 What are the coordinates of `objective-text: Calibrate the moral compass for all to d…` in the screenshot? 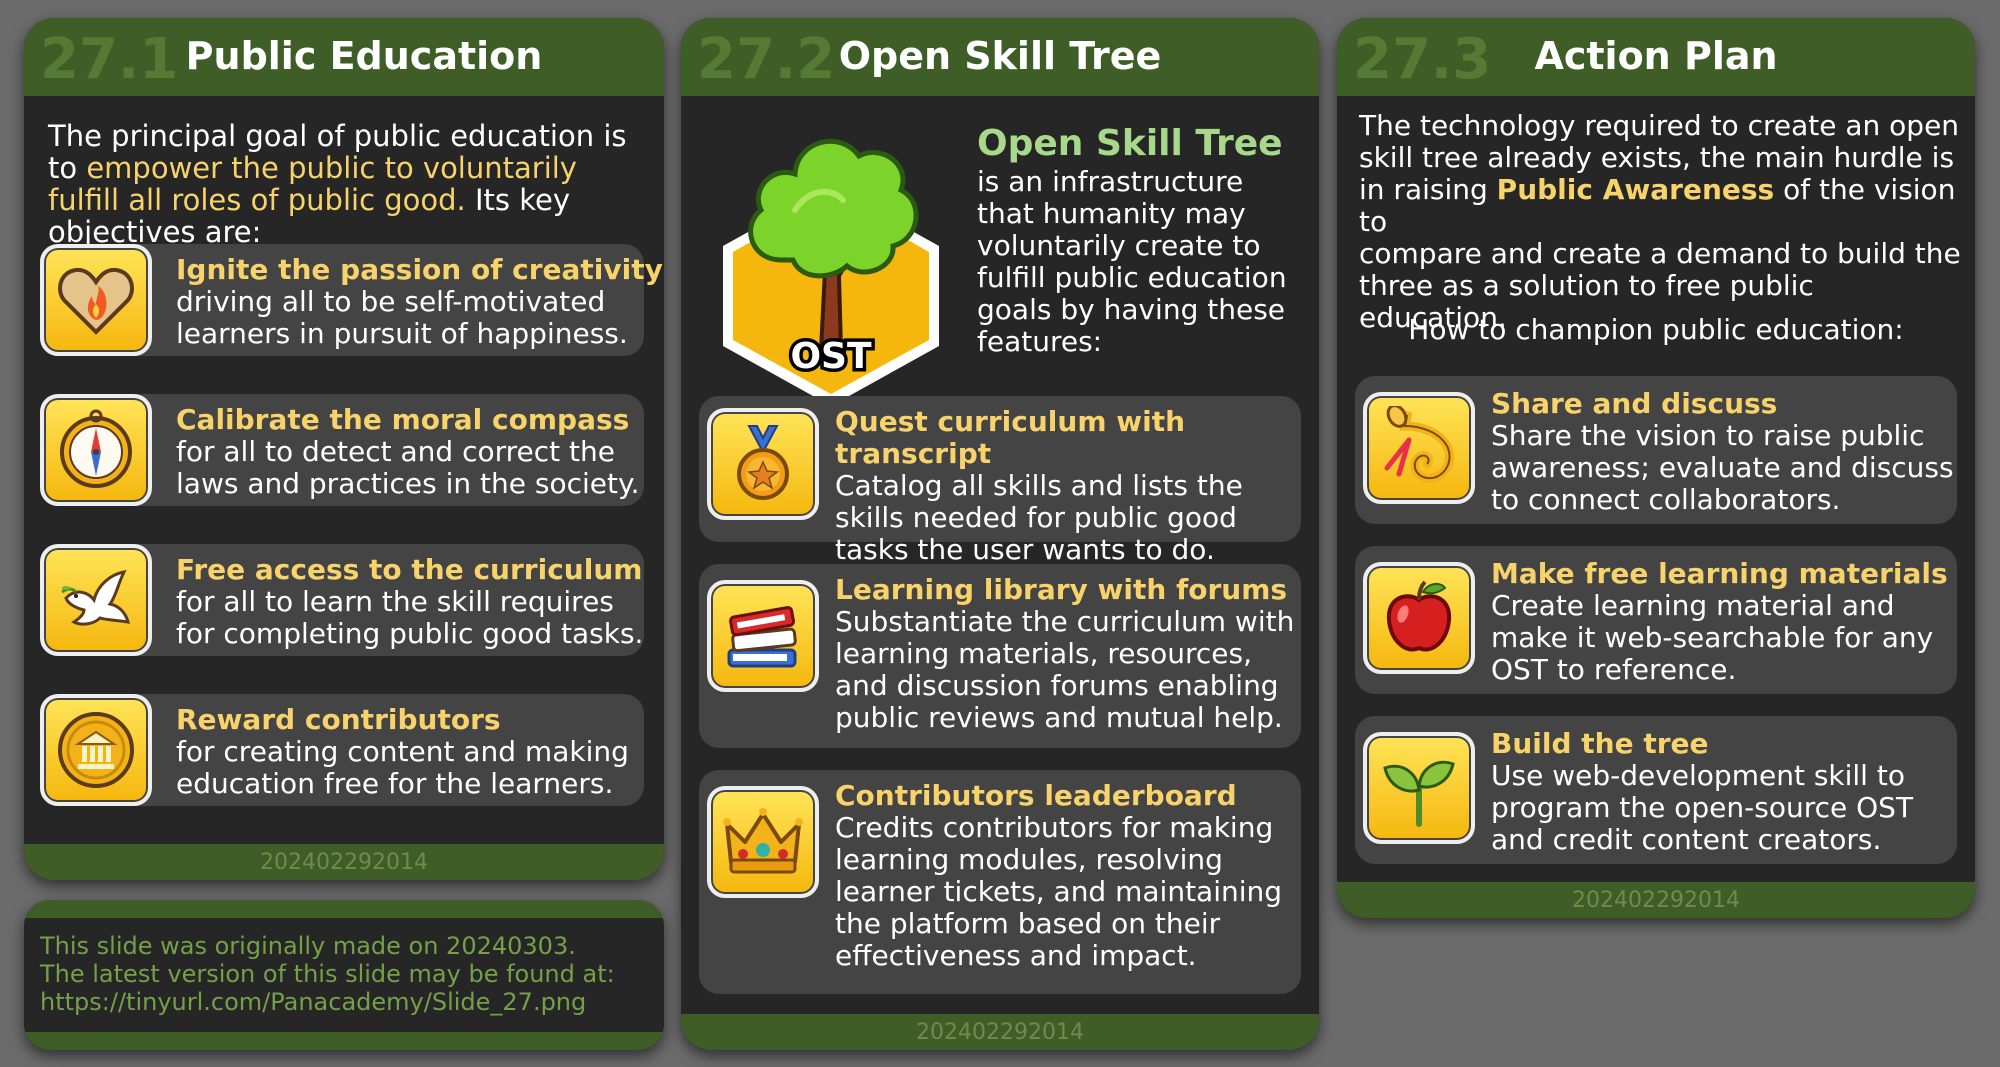 It's located at (407, 452).